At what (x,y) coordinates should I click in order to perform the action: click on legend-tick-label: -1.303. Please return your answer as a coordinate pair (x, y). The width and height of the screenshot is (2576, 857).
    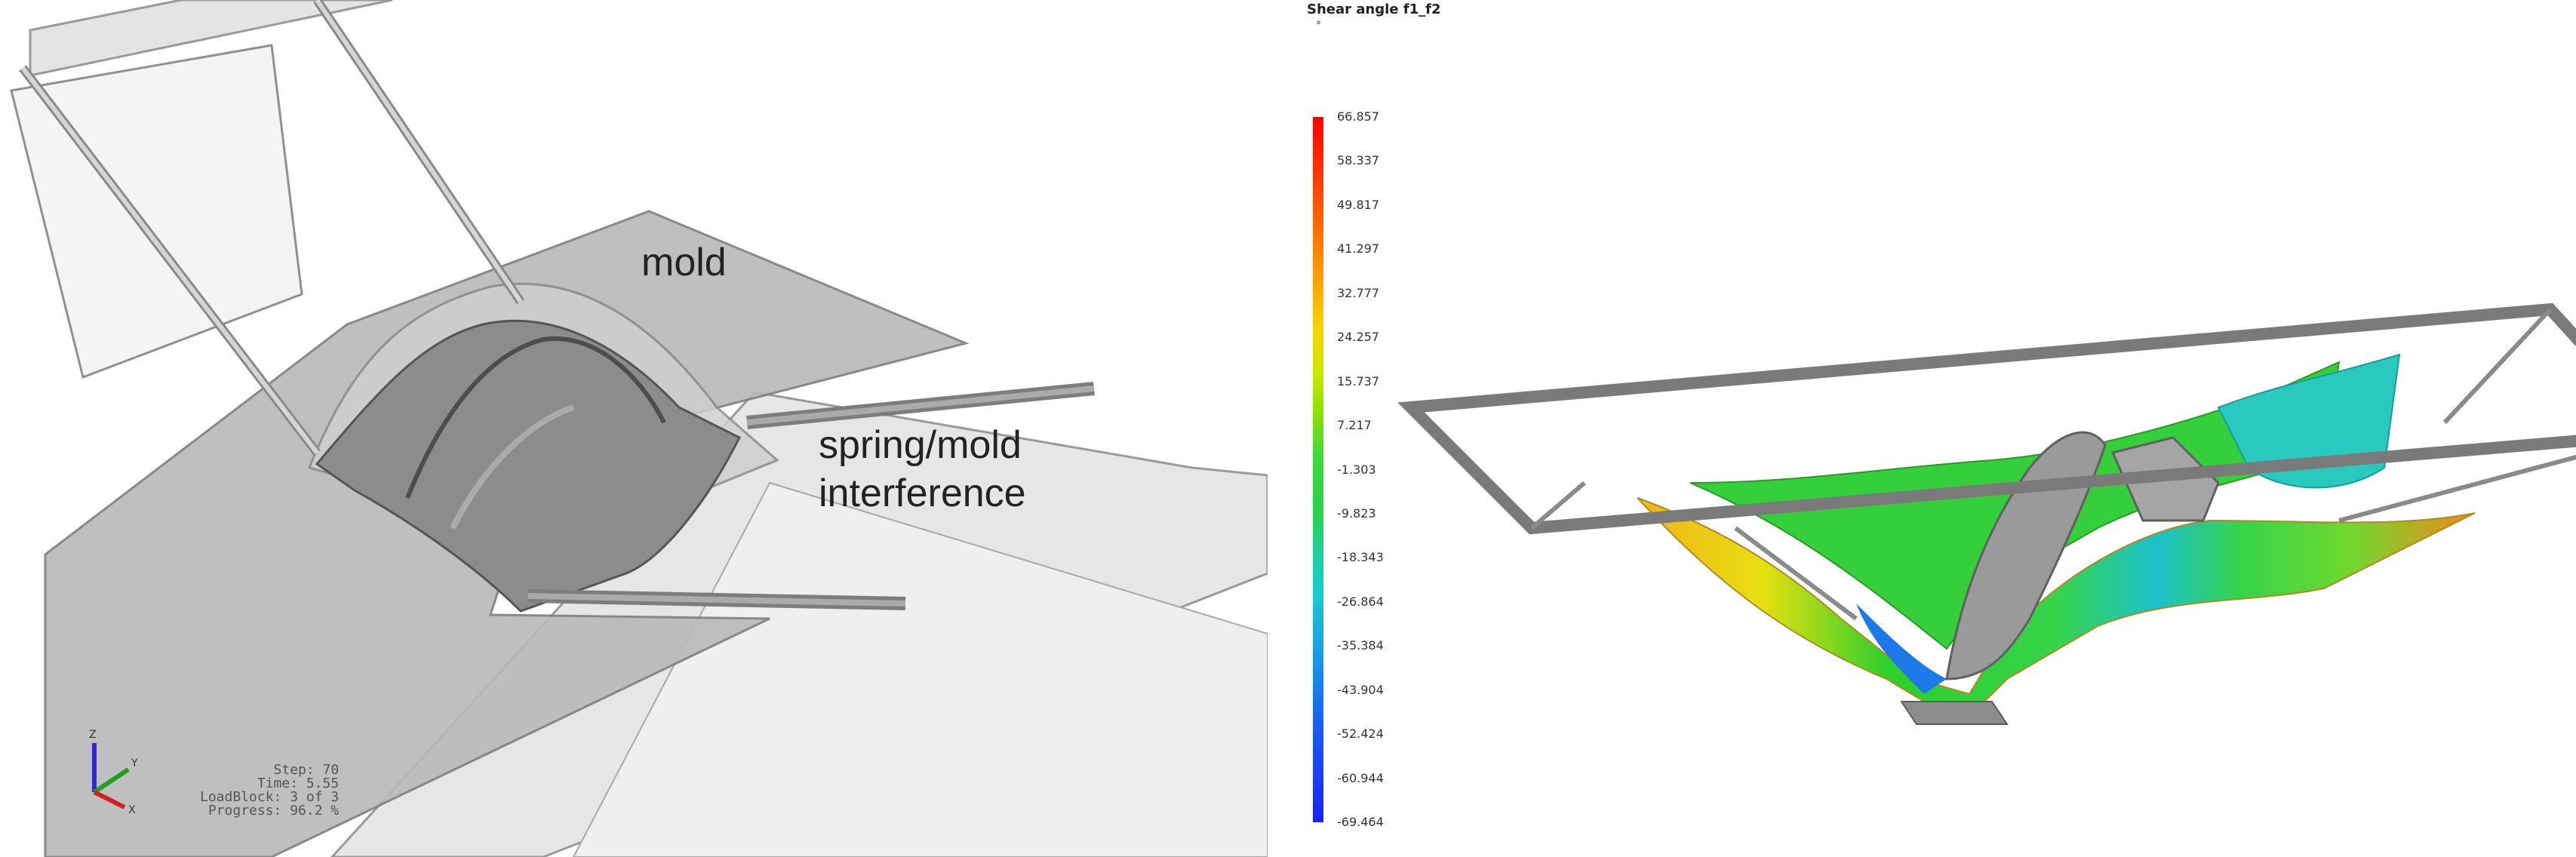
    Looking at the image, I should click on (1356, 469).